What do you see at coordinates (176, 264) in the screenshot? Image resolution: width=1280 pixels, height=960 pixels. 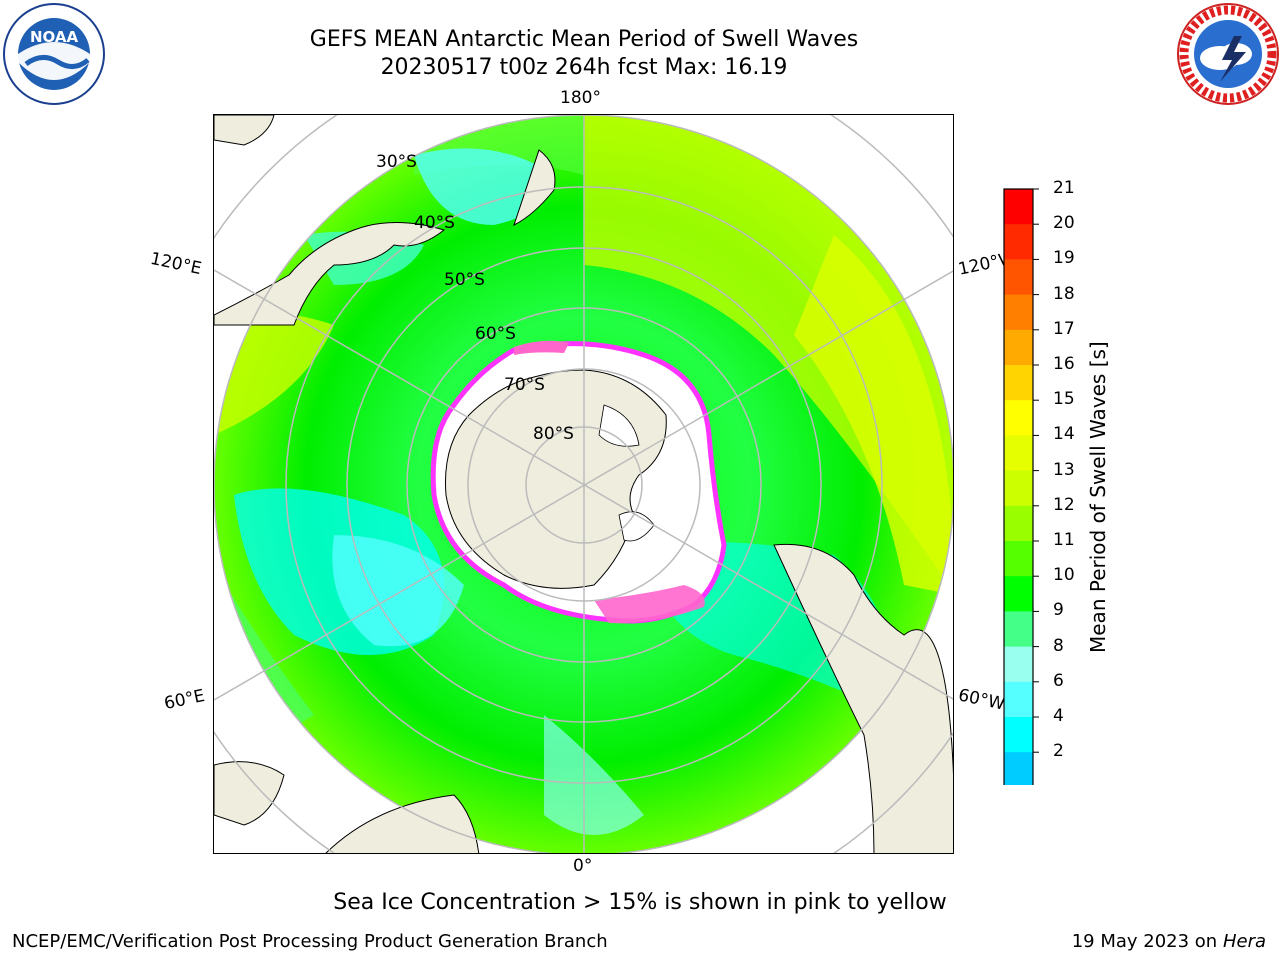 I see `lon-label-120e: 120°E` at bounding box center [176, 264].